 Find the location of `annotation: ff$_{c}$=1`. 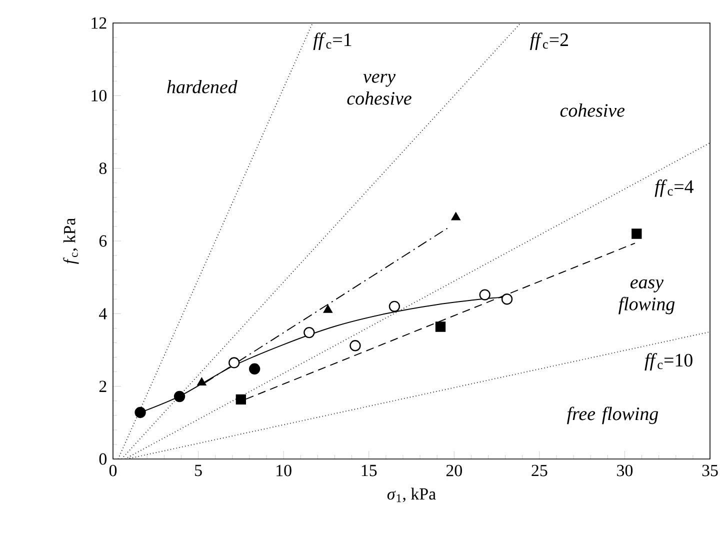

annotation: ff$_{c}$=1 is located at coordinates (332, 41).